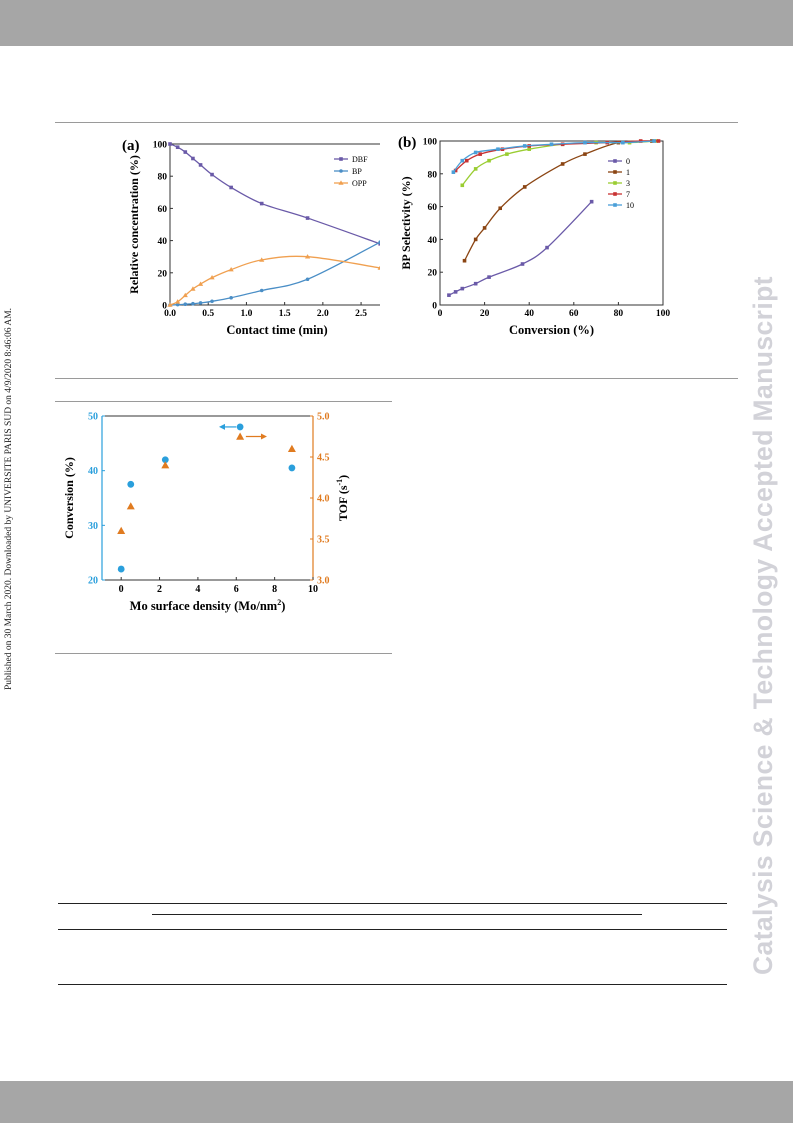 The width and height of the screenshot is (793, 1123). I want to click on plot-frame, so click(551, 223).